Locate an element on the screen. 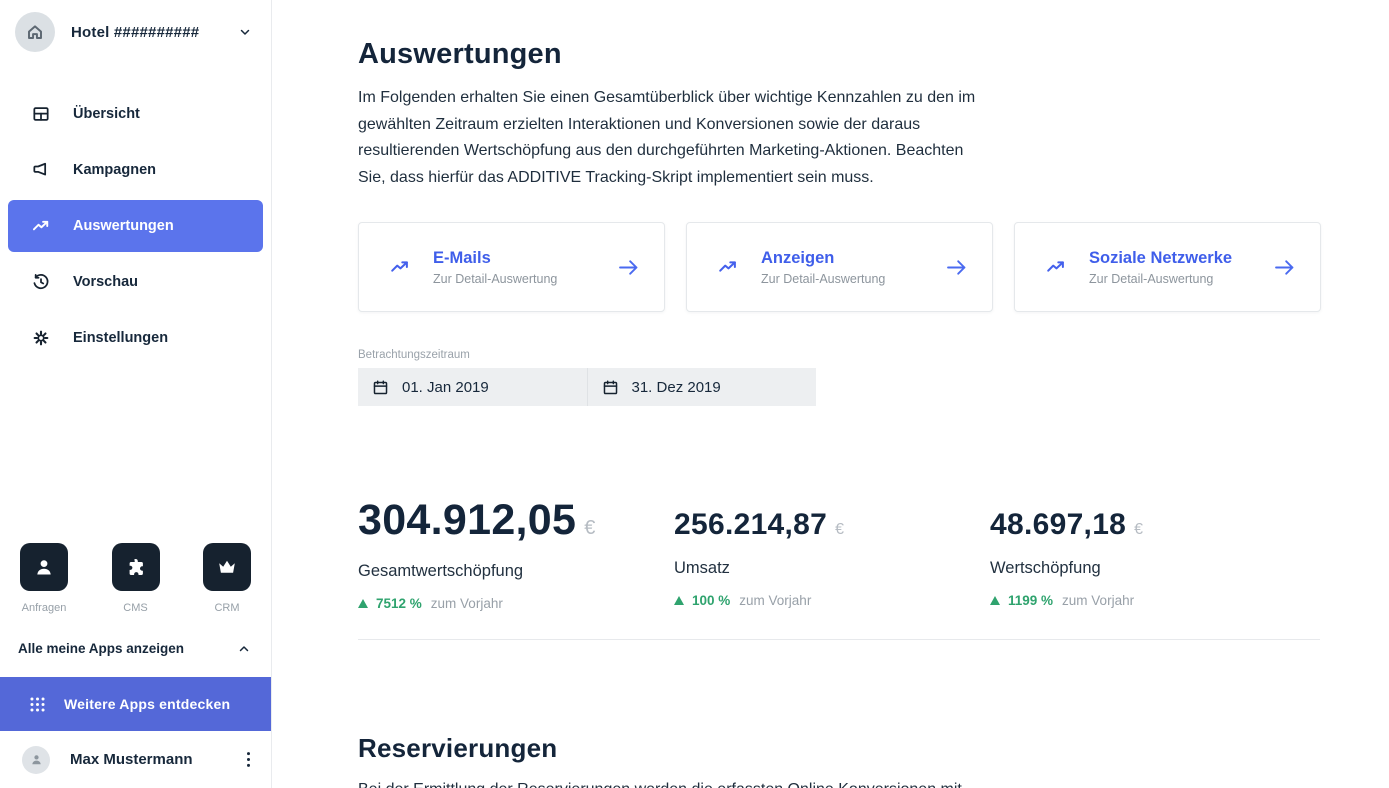 Image resolution: width=1389 pixels, height=788 pixels. kpi-label: Gesamtwertschöpfung is located at coordinates (441, 571).